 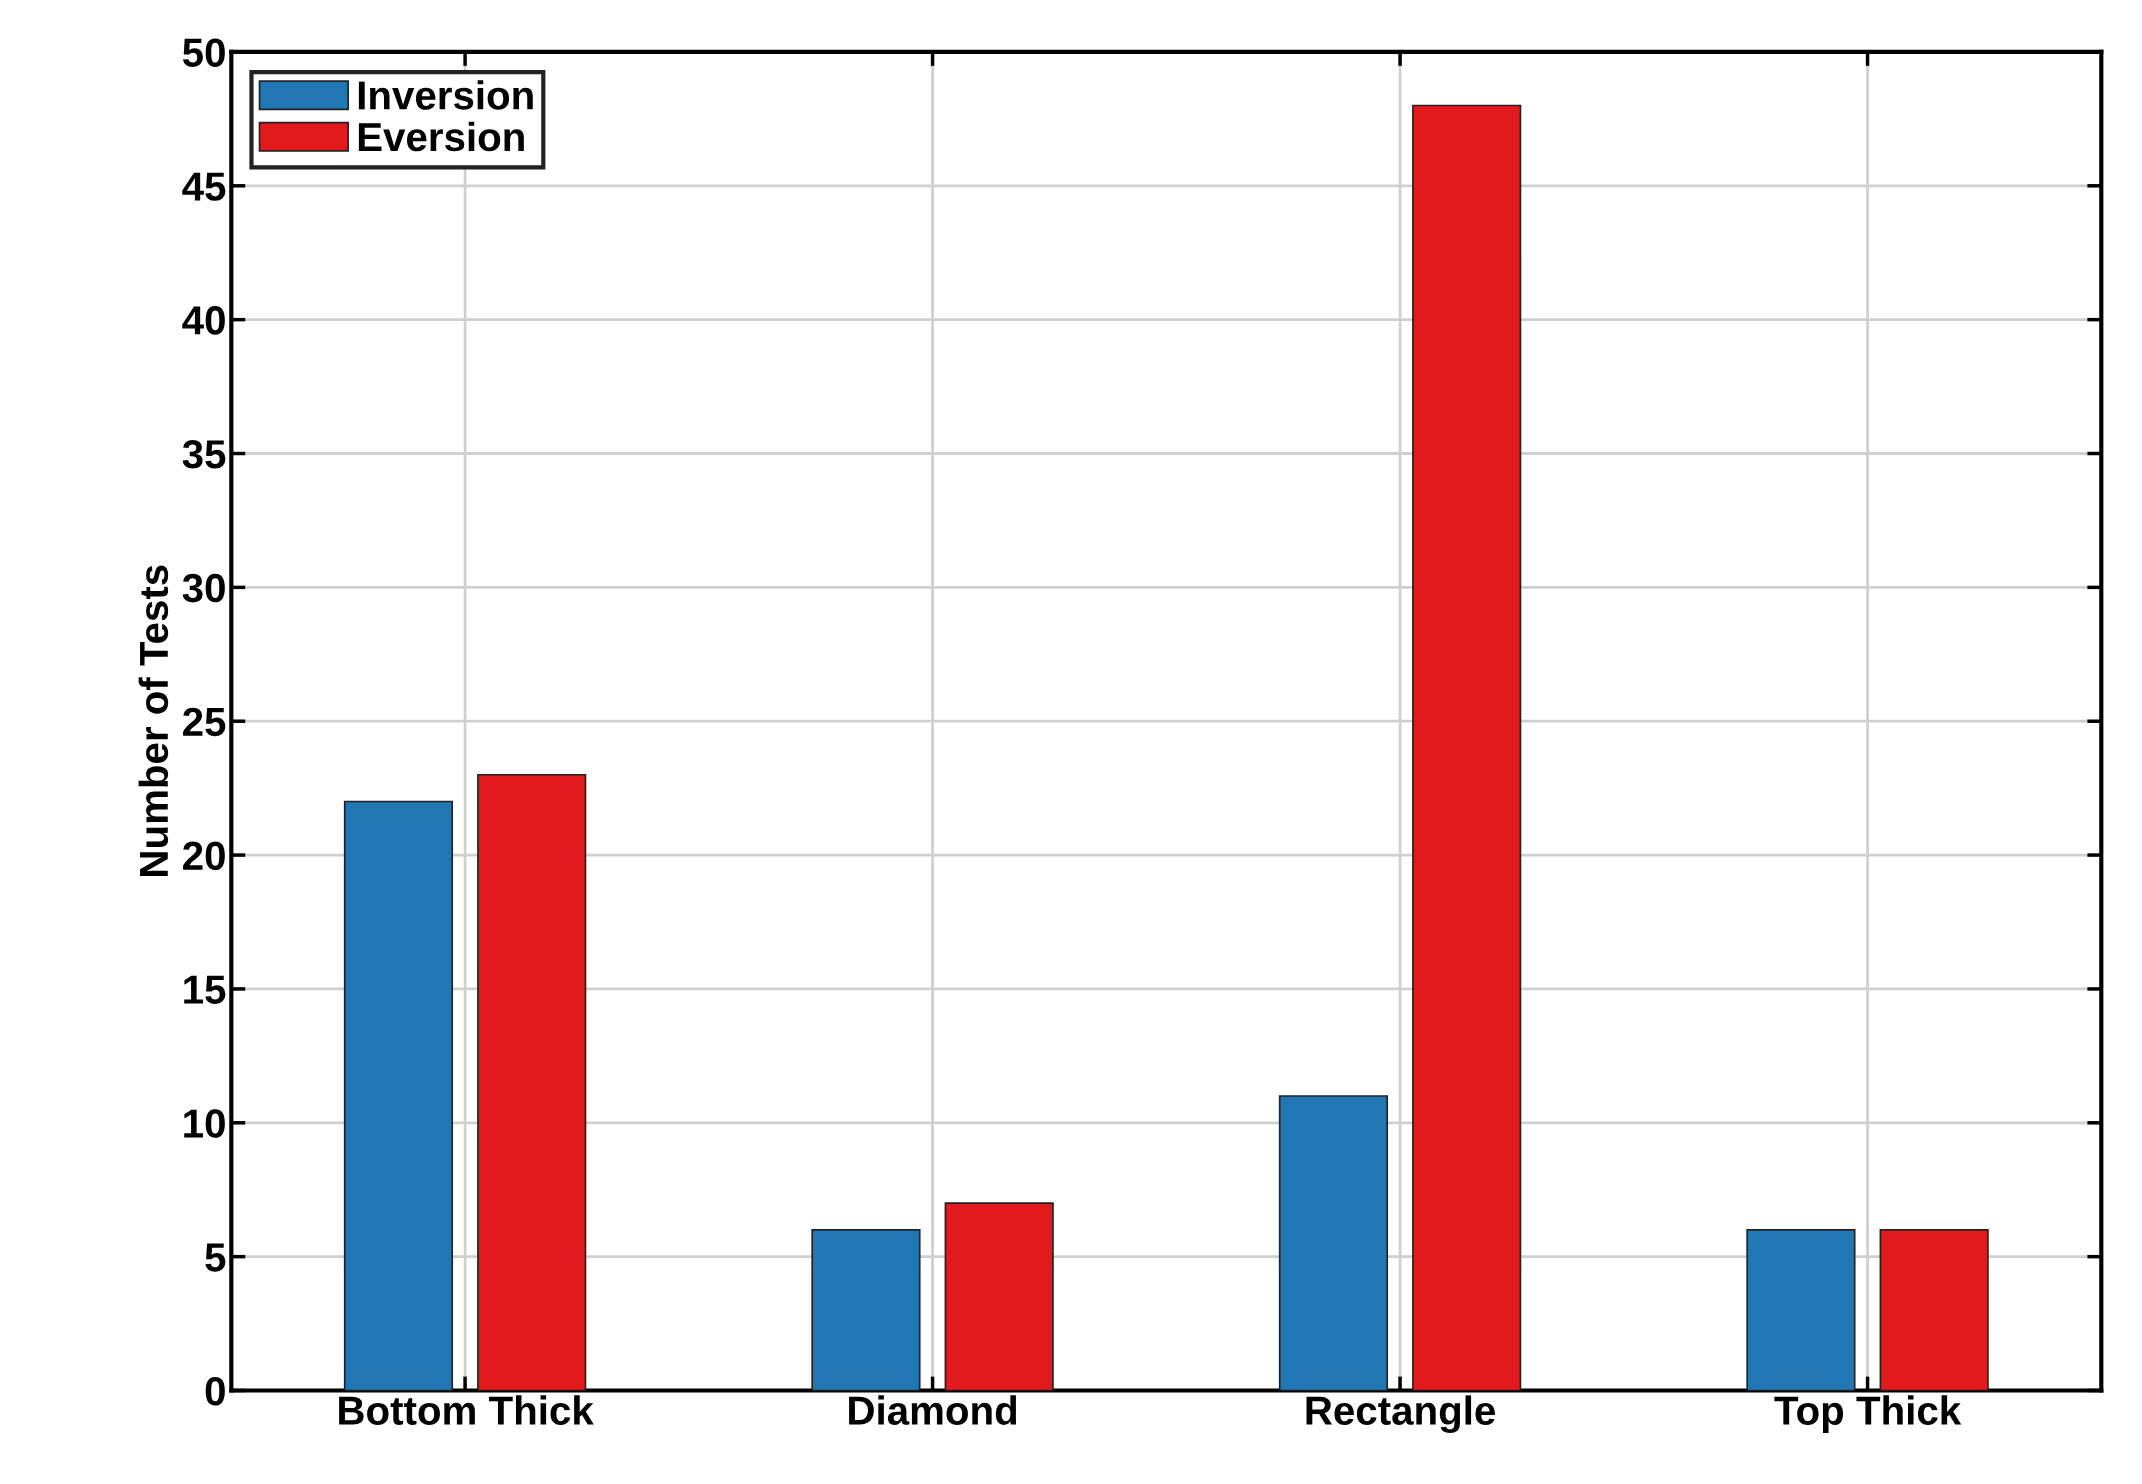 What do you see at coordinates (204, 856) in the screenshot?
I see `y-tick-label: 20` at bounding box center [204, 856].